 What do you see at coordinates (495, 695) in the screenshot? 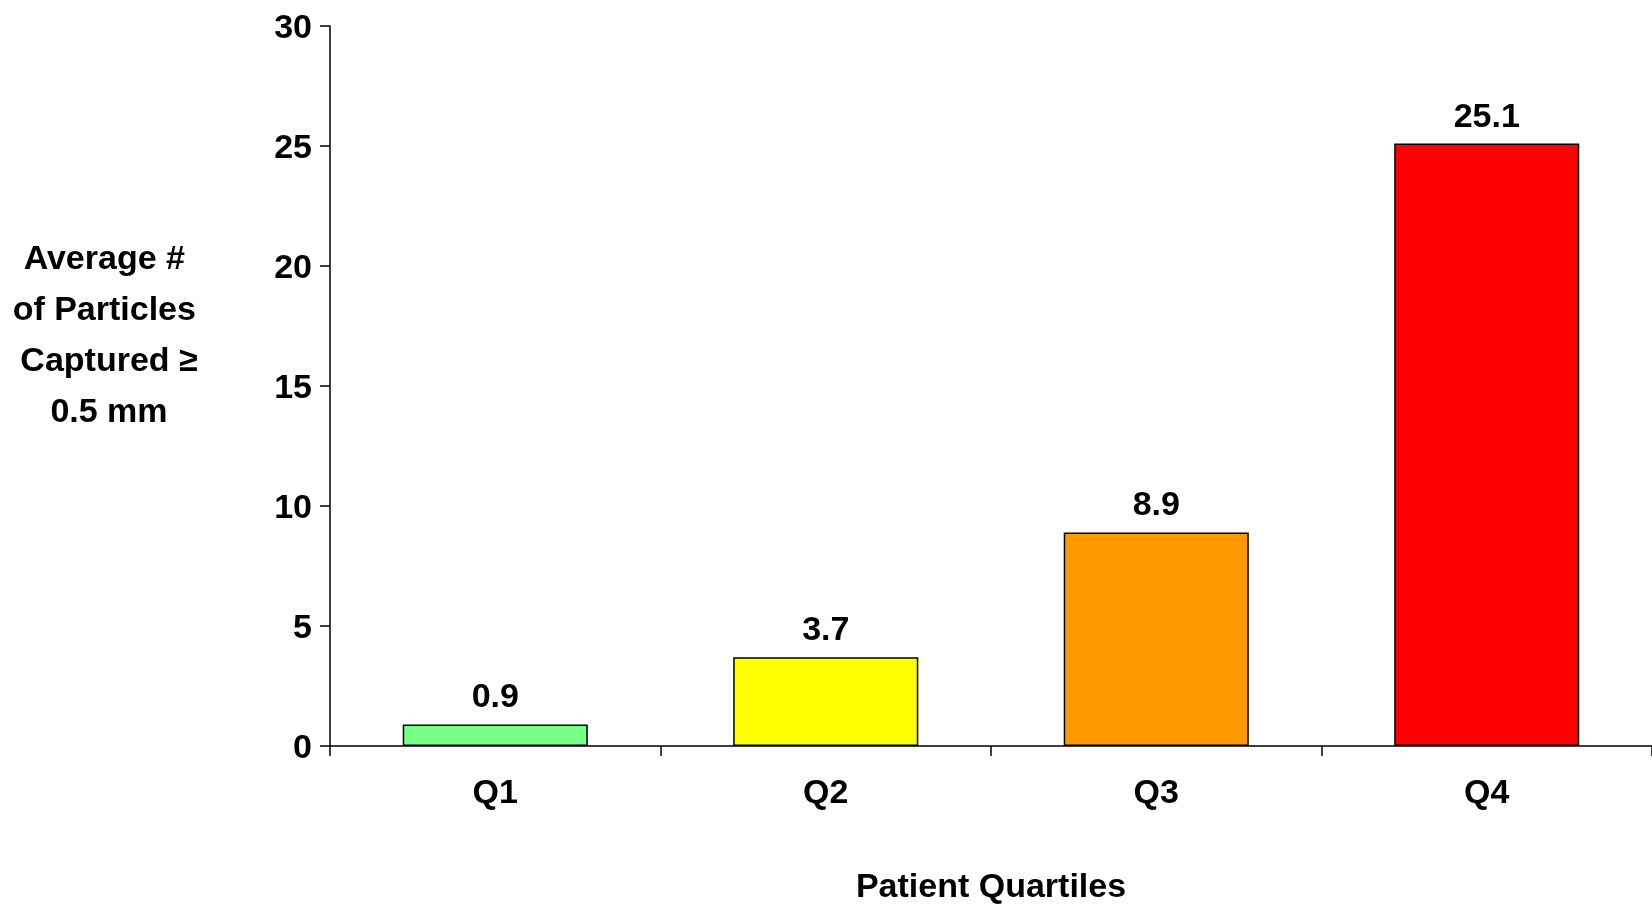
I see `data-label: 0.9` at bounding box center [495, 695].